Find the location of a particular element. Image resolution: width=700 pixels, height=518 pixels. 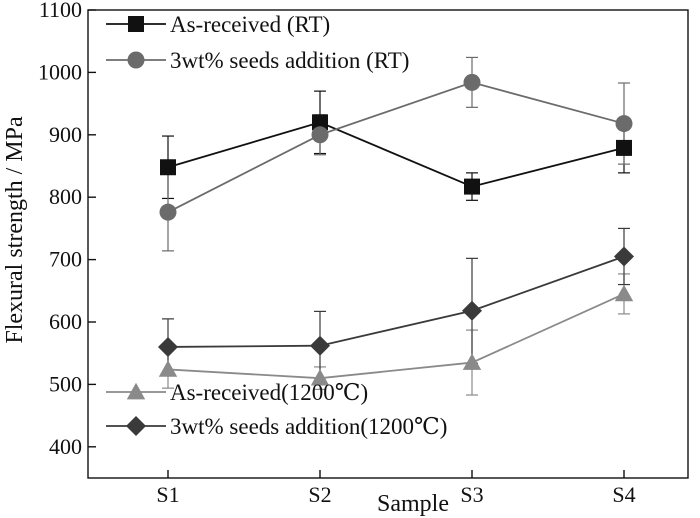

legend-marker-diamond is located at coordinates (136, 426).